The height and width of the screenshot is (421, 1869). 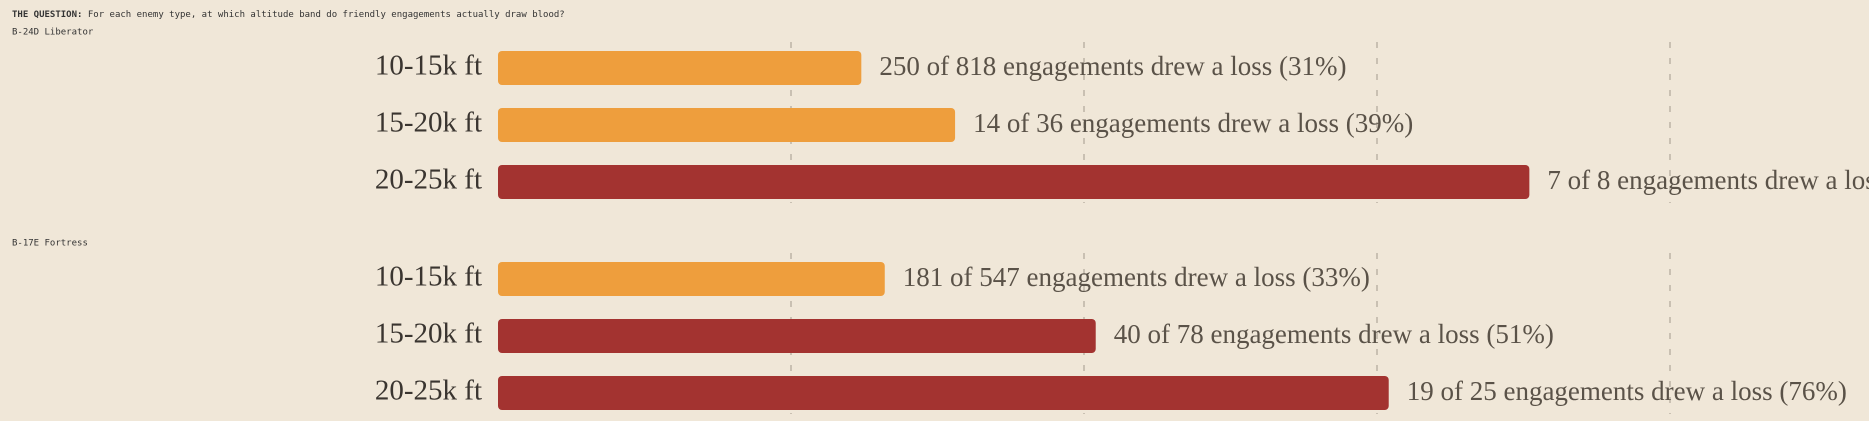 I want to click on value-label: 19 of 25 engagements drew a loss (76%), so click(x=1627, y=391).